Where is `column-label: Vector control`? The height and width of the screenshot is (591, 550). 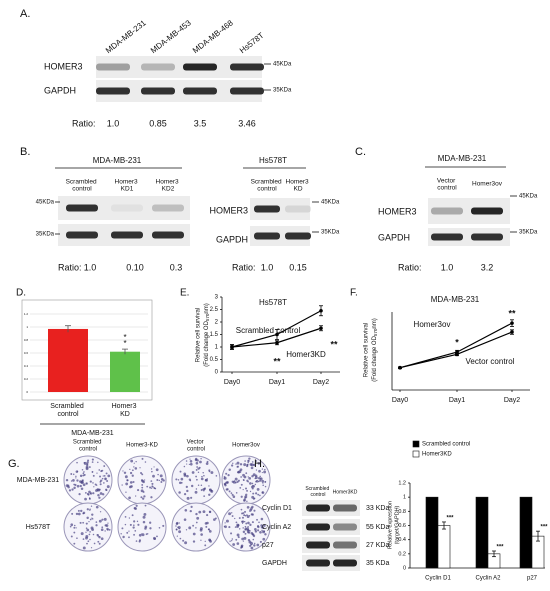 column-label: Vector control is located at coordinates (196, 445).